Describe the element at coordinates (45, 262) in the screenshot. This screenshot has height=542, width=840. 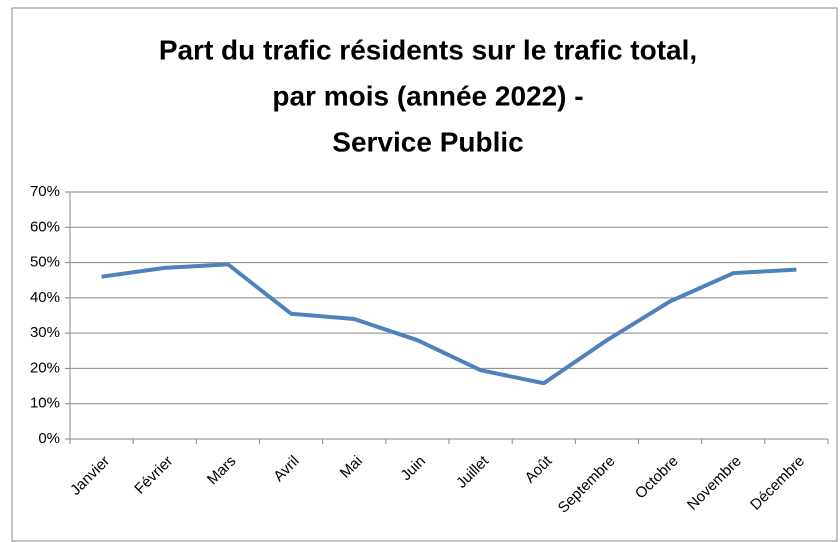
I see `y-tick-label: 50%` at that location.